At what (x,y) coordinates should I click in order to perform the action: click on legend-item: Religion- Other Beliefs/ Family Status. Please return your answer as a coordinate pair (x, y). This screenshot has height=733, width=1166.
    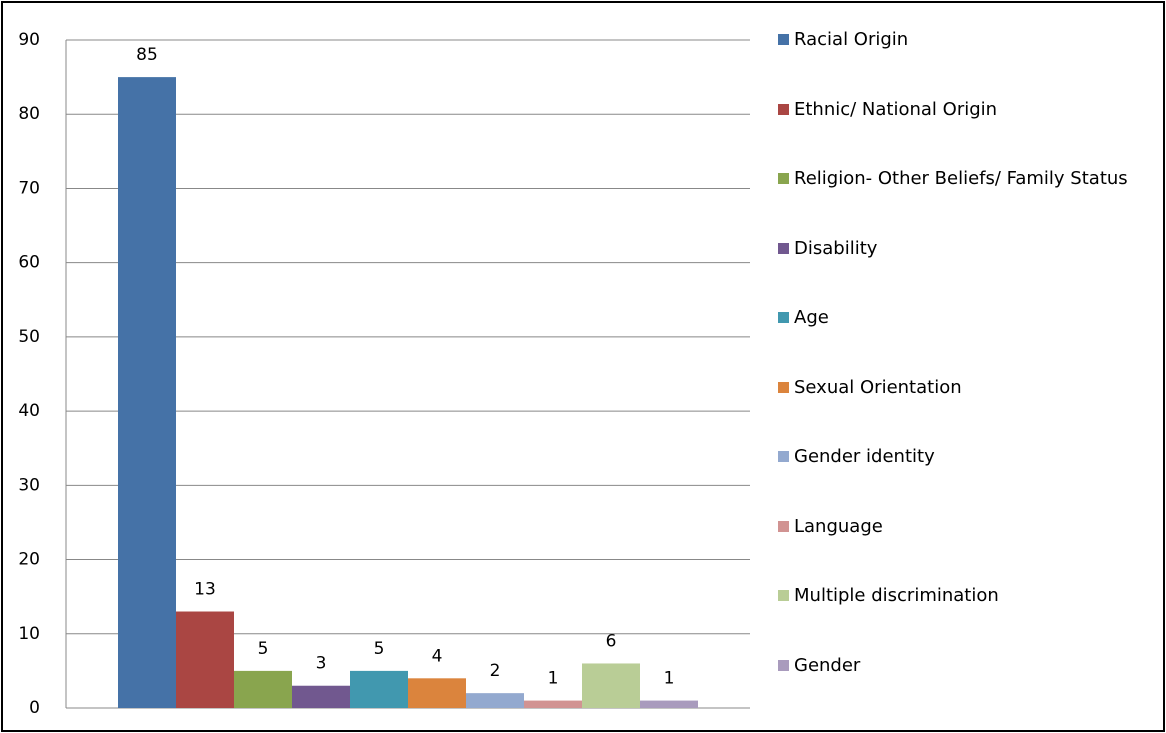
    Looking at the image, I should click on (963, 179).